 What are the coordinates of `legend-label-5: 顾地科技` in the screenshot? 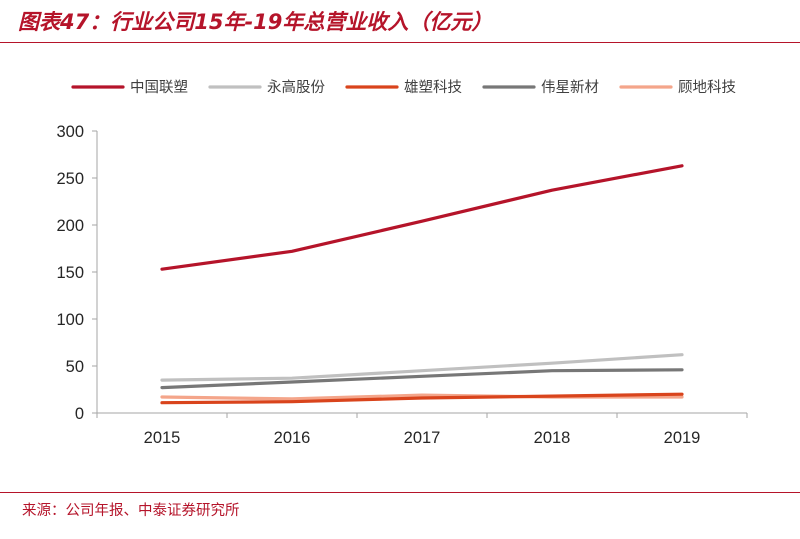 It's located at (707, 87).